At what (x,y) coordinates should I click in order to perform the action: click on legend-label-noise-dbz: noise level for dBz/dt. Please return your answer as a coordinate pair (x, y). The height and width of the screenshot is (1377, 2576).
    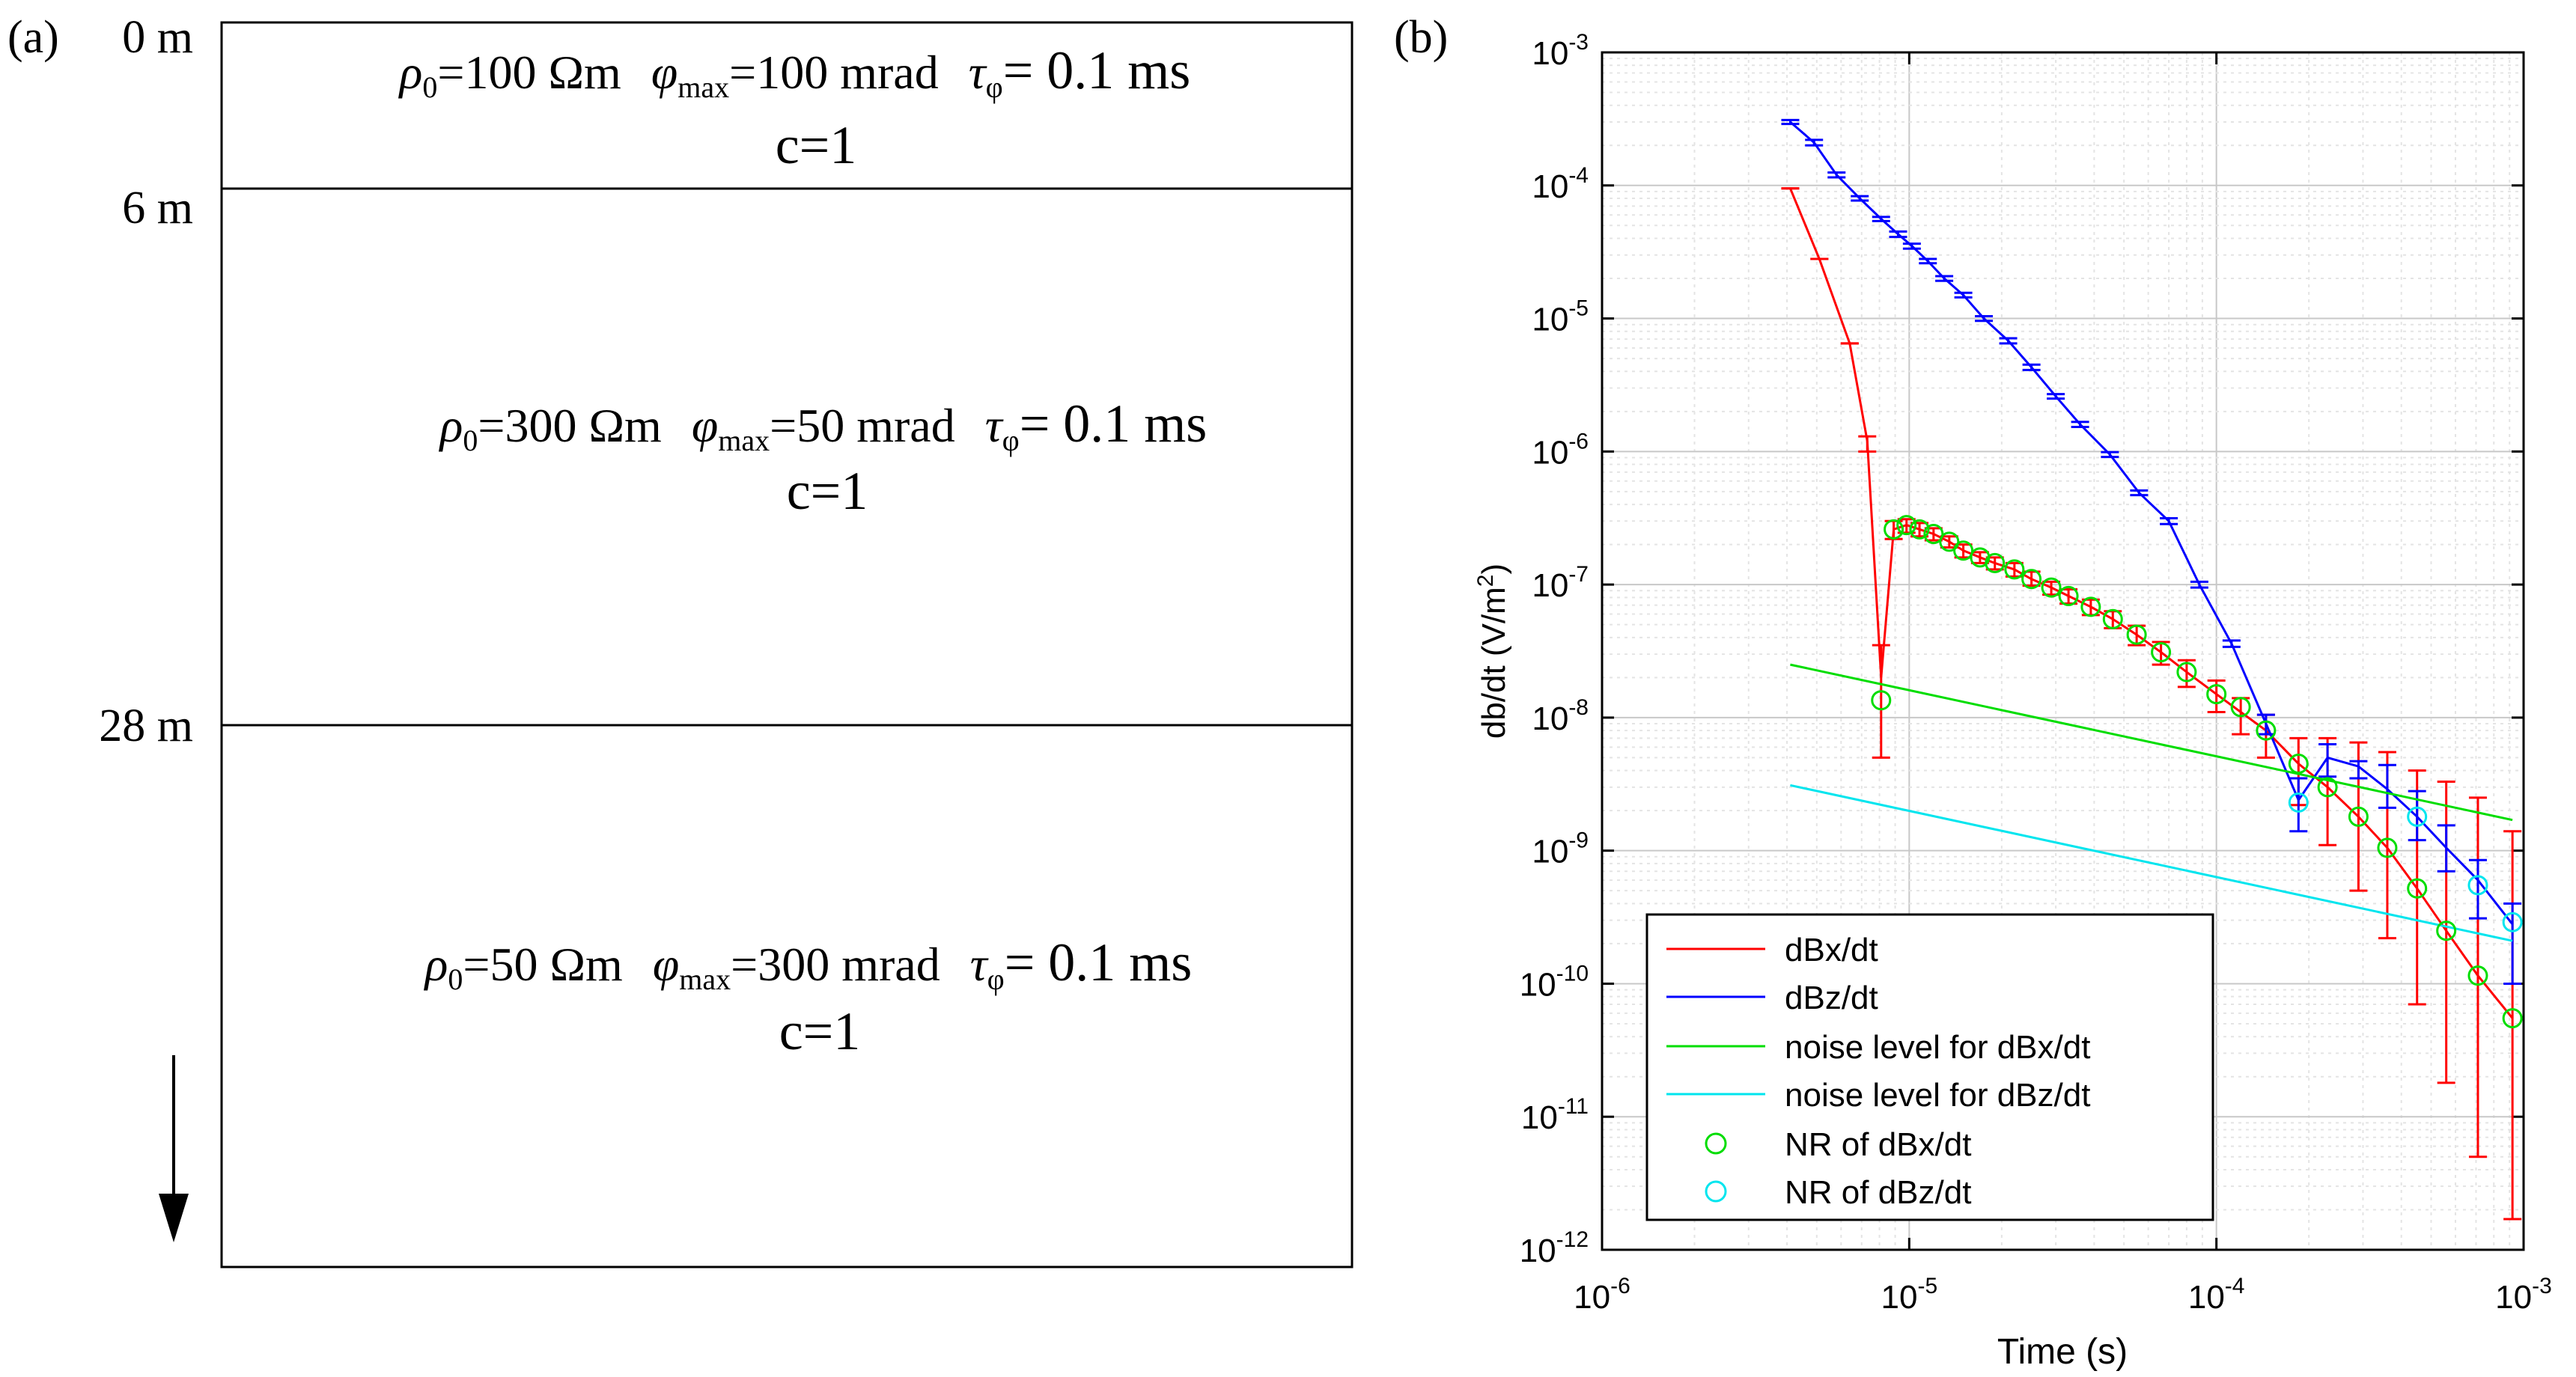
    Looking at the image, I should click on (1937, 1095).